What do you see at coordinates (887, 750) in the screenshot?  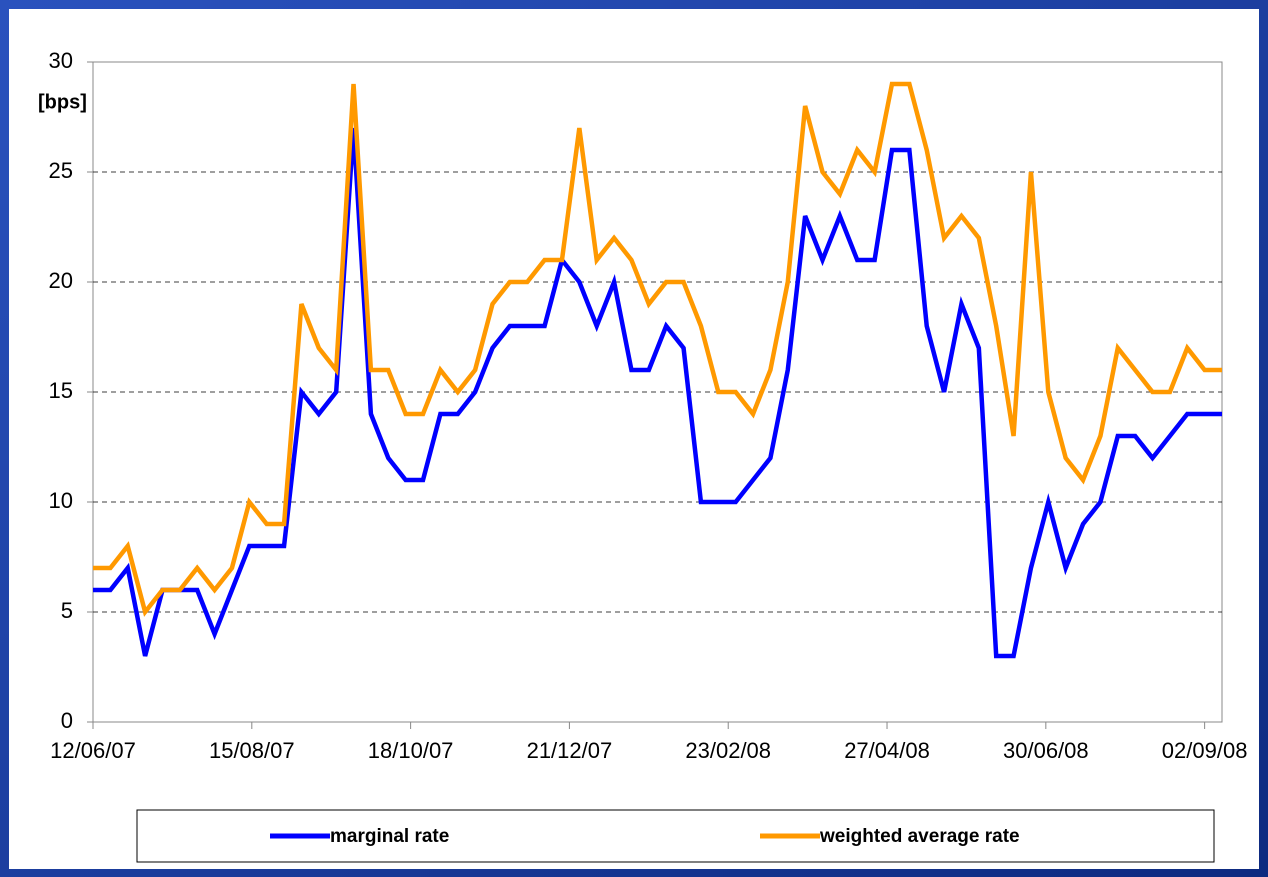 I see `x-tick-label: 27/04/08` at bounding box center [887, 750].